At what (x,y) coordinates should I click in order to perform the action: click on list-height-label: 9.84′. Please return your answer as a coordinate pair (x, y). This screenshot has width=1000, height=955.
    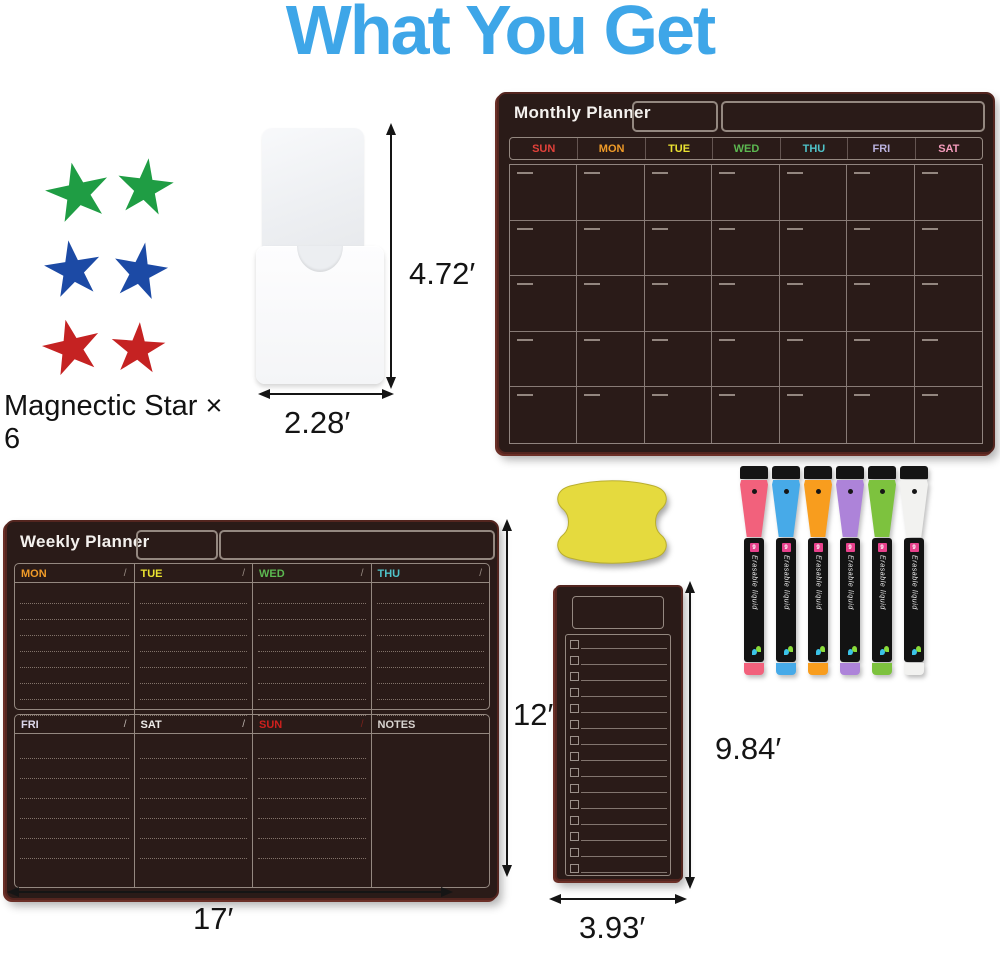
    Looking at the image, I should click on (748, 748).